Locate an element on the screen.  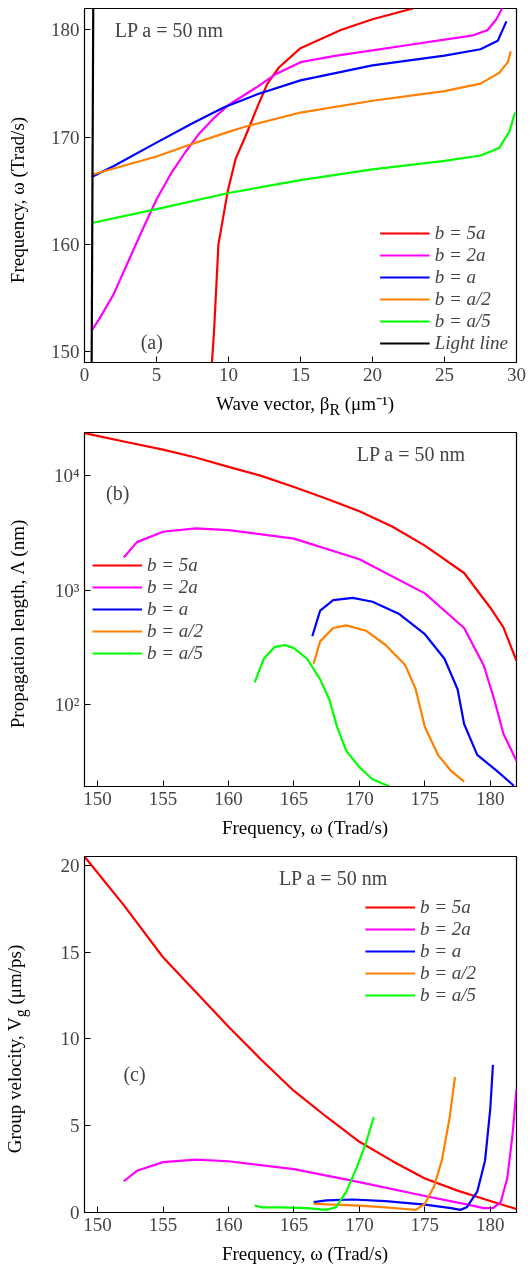
y-tick-label: 10 is located at coordinates (70, 1039).